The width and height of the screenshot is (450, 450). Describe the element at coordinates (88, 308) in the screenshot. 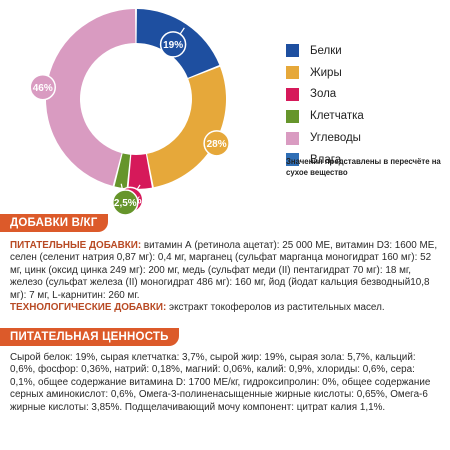

I see `technological-additives-label: ТЕХНОЛОГИЧЕСКИЕ ДОБАВКИ:` at that location.